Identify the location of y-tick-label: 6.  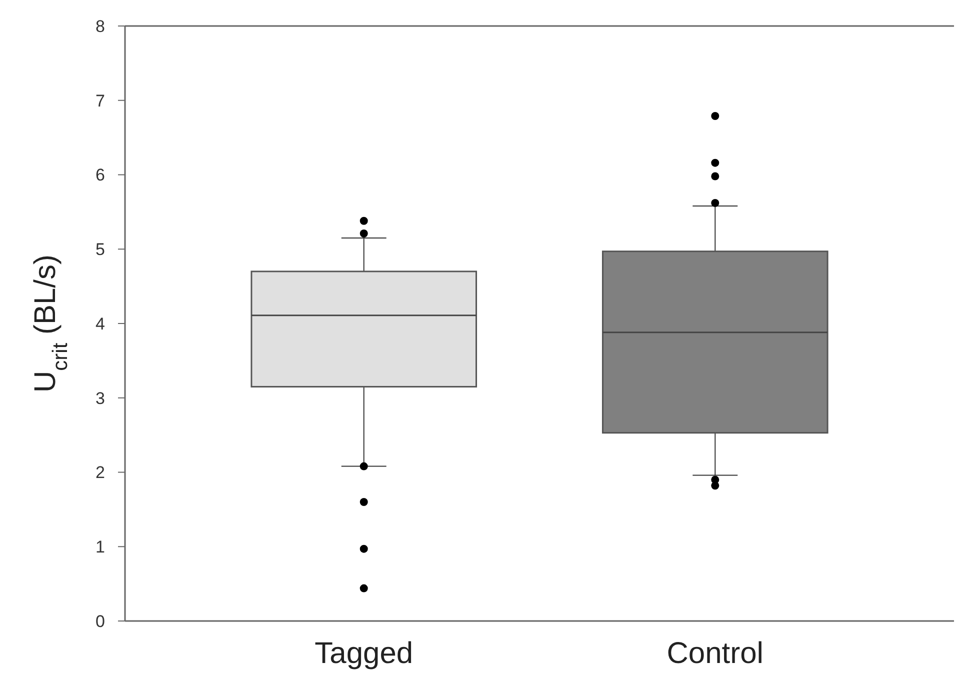
(100, 175).